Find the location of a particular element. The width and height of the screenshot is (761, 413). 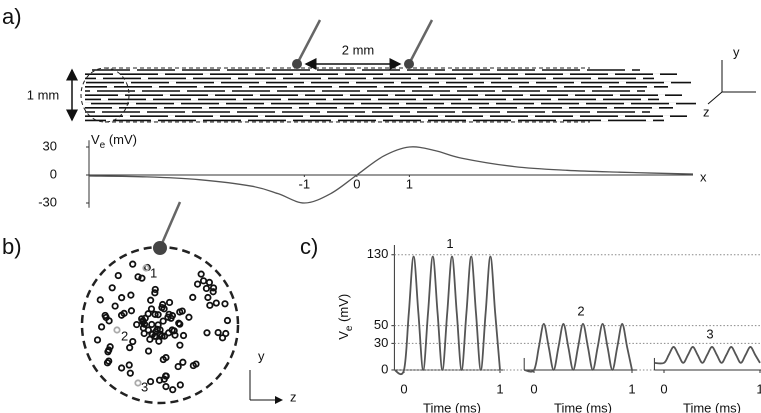

y-tick-label: 50 is located at coordinates (381, 324).